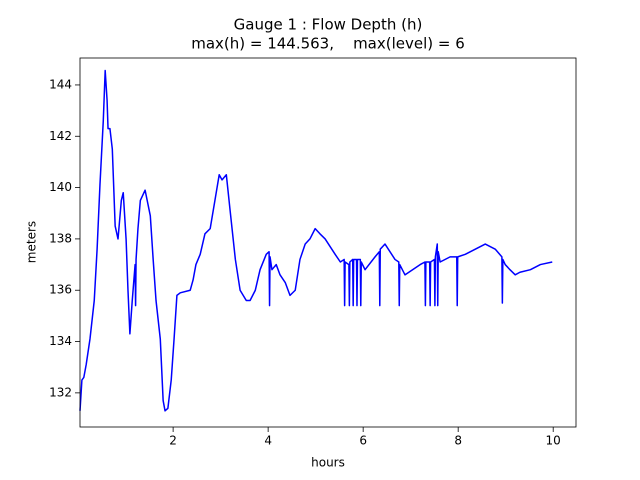 Image resolution: width=640 pixels, height=480 pixels. Describe the element at coordinates (60, 187) in the screenshot. I see `y-tick-label: 140` at that location.